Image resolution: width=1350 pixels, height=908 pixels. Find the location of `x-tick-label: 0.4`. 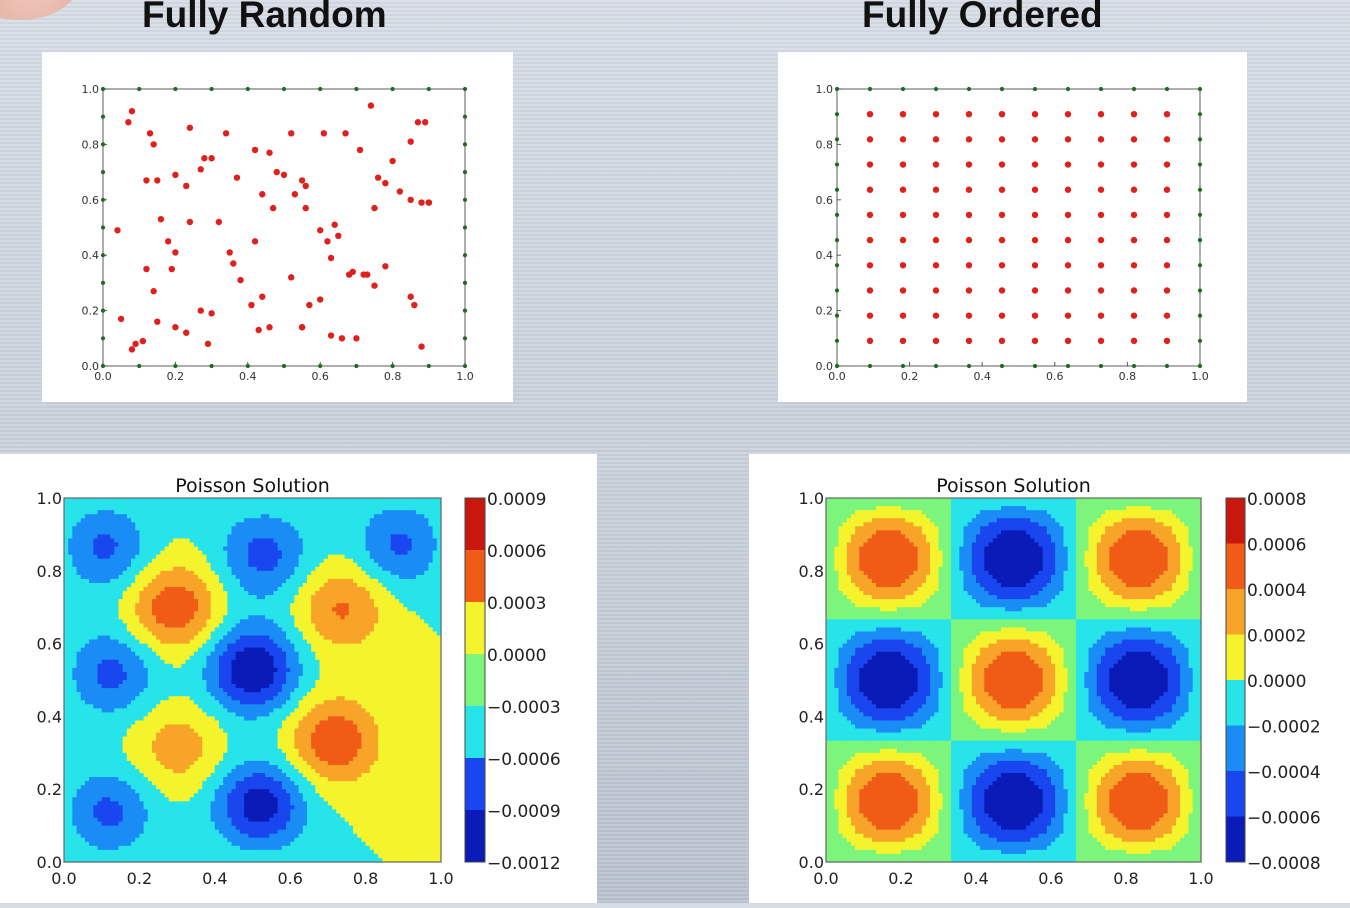

x-tick-label: 0.4 is located at coordinates (247, 376).